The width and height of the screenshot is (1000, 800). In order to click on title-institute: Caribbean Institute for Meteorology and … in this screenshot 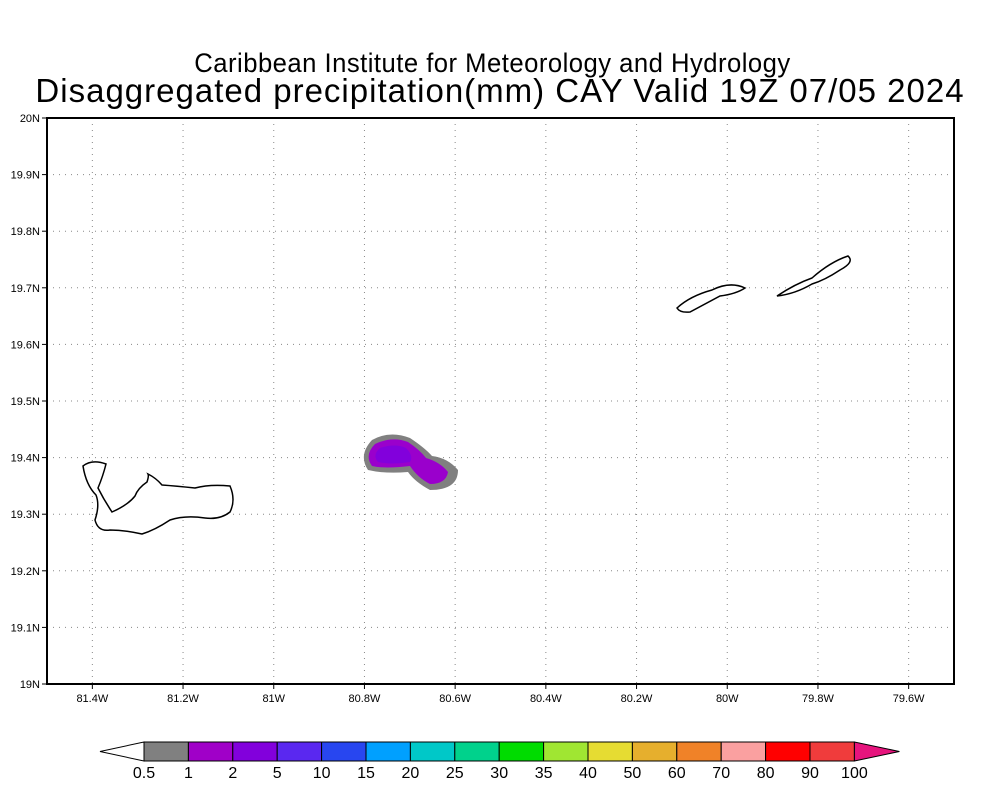, I will do `click(492, 63)`.